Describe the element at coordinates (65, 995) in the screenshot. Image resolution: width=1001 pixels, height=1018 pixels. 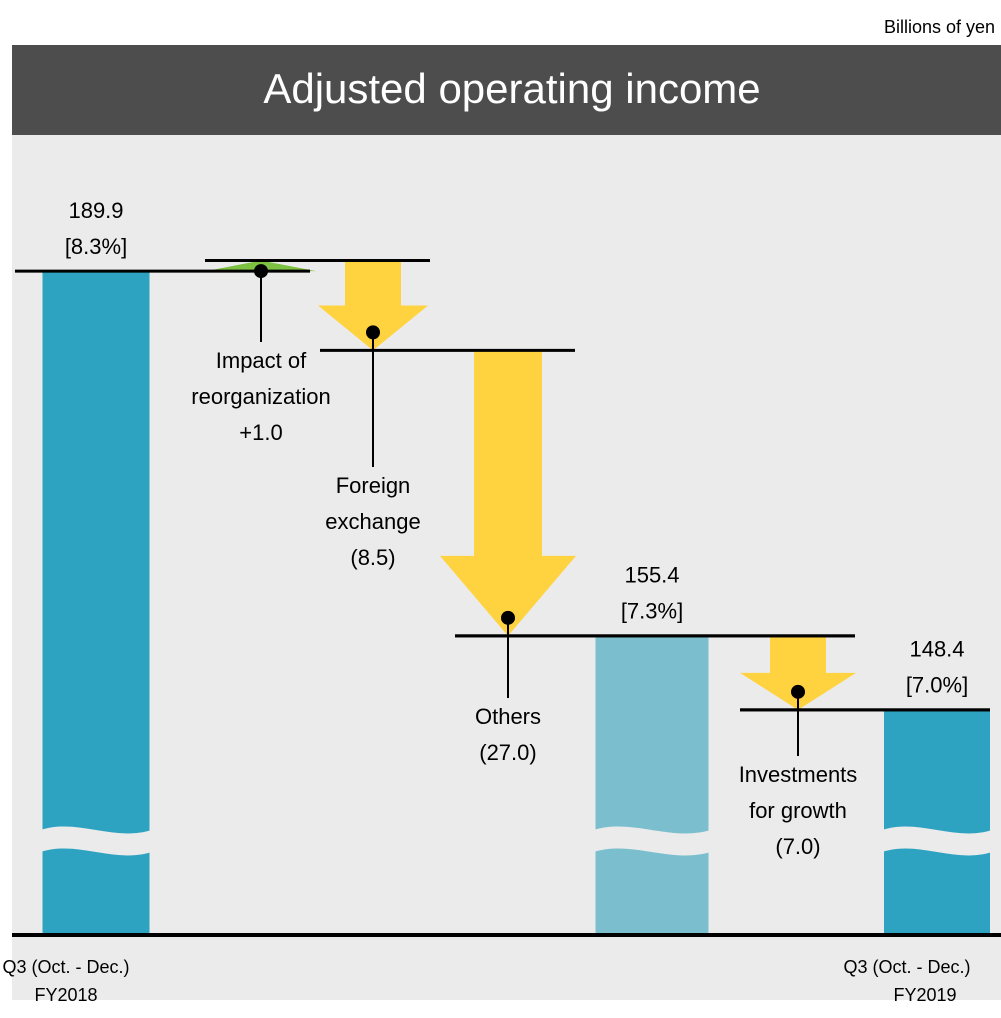
I see `x-tick-label: FY2018` at that location.